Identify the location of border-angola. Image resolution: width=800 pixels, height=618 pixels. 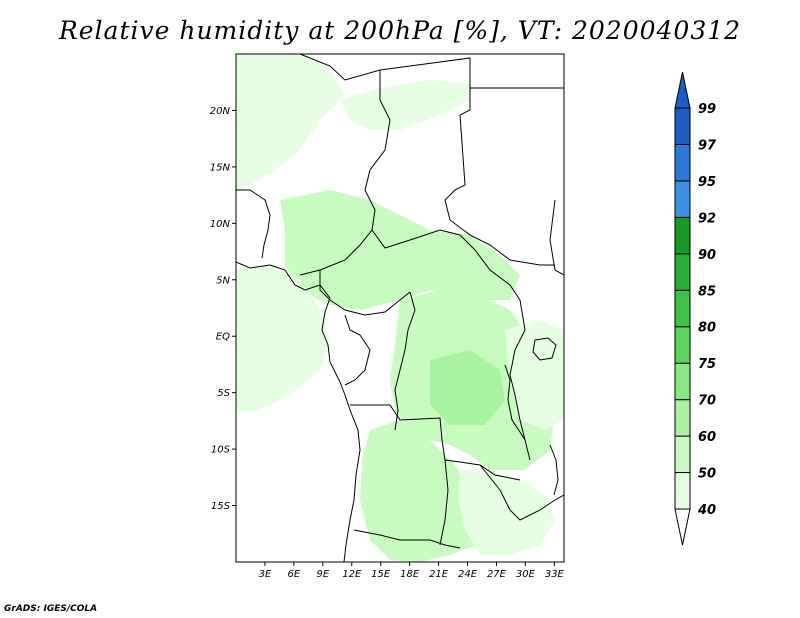
(435, 442).